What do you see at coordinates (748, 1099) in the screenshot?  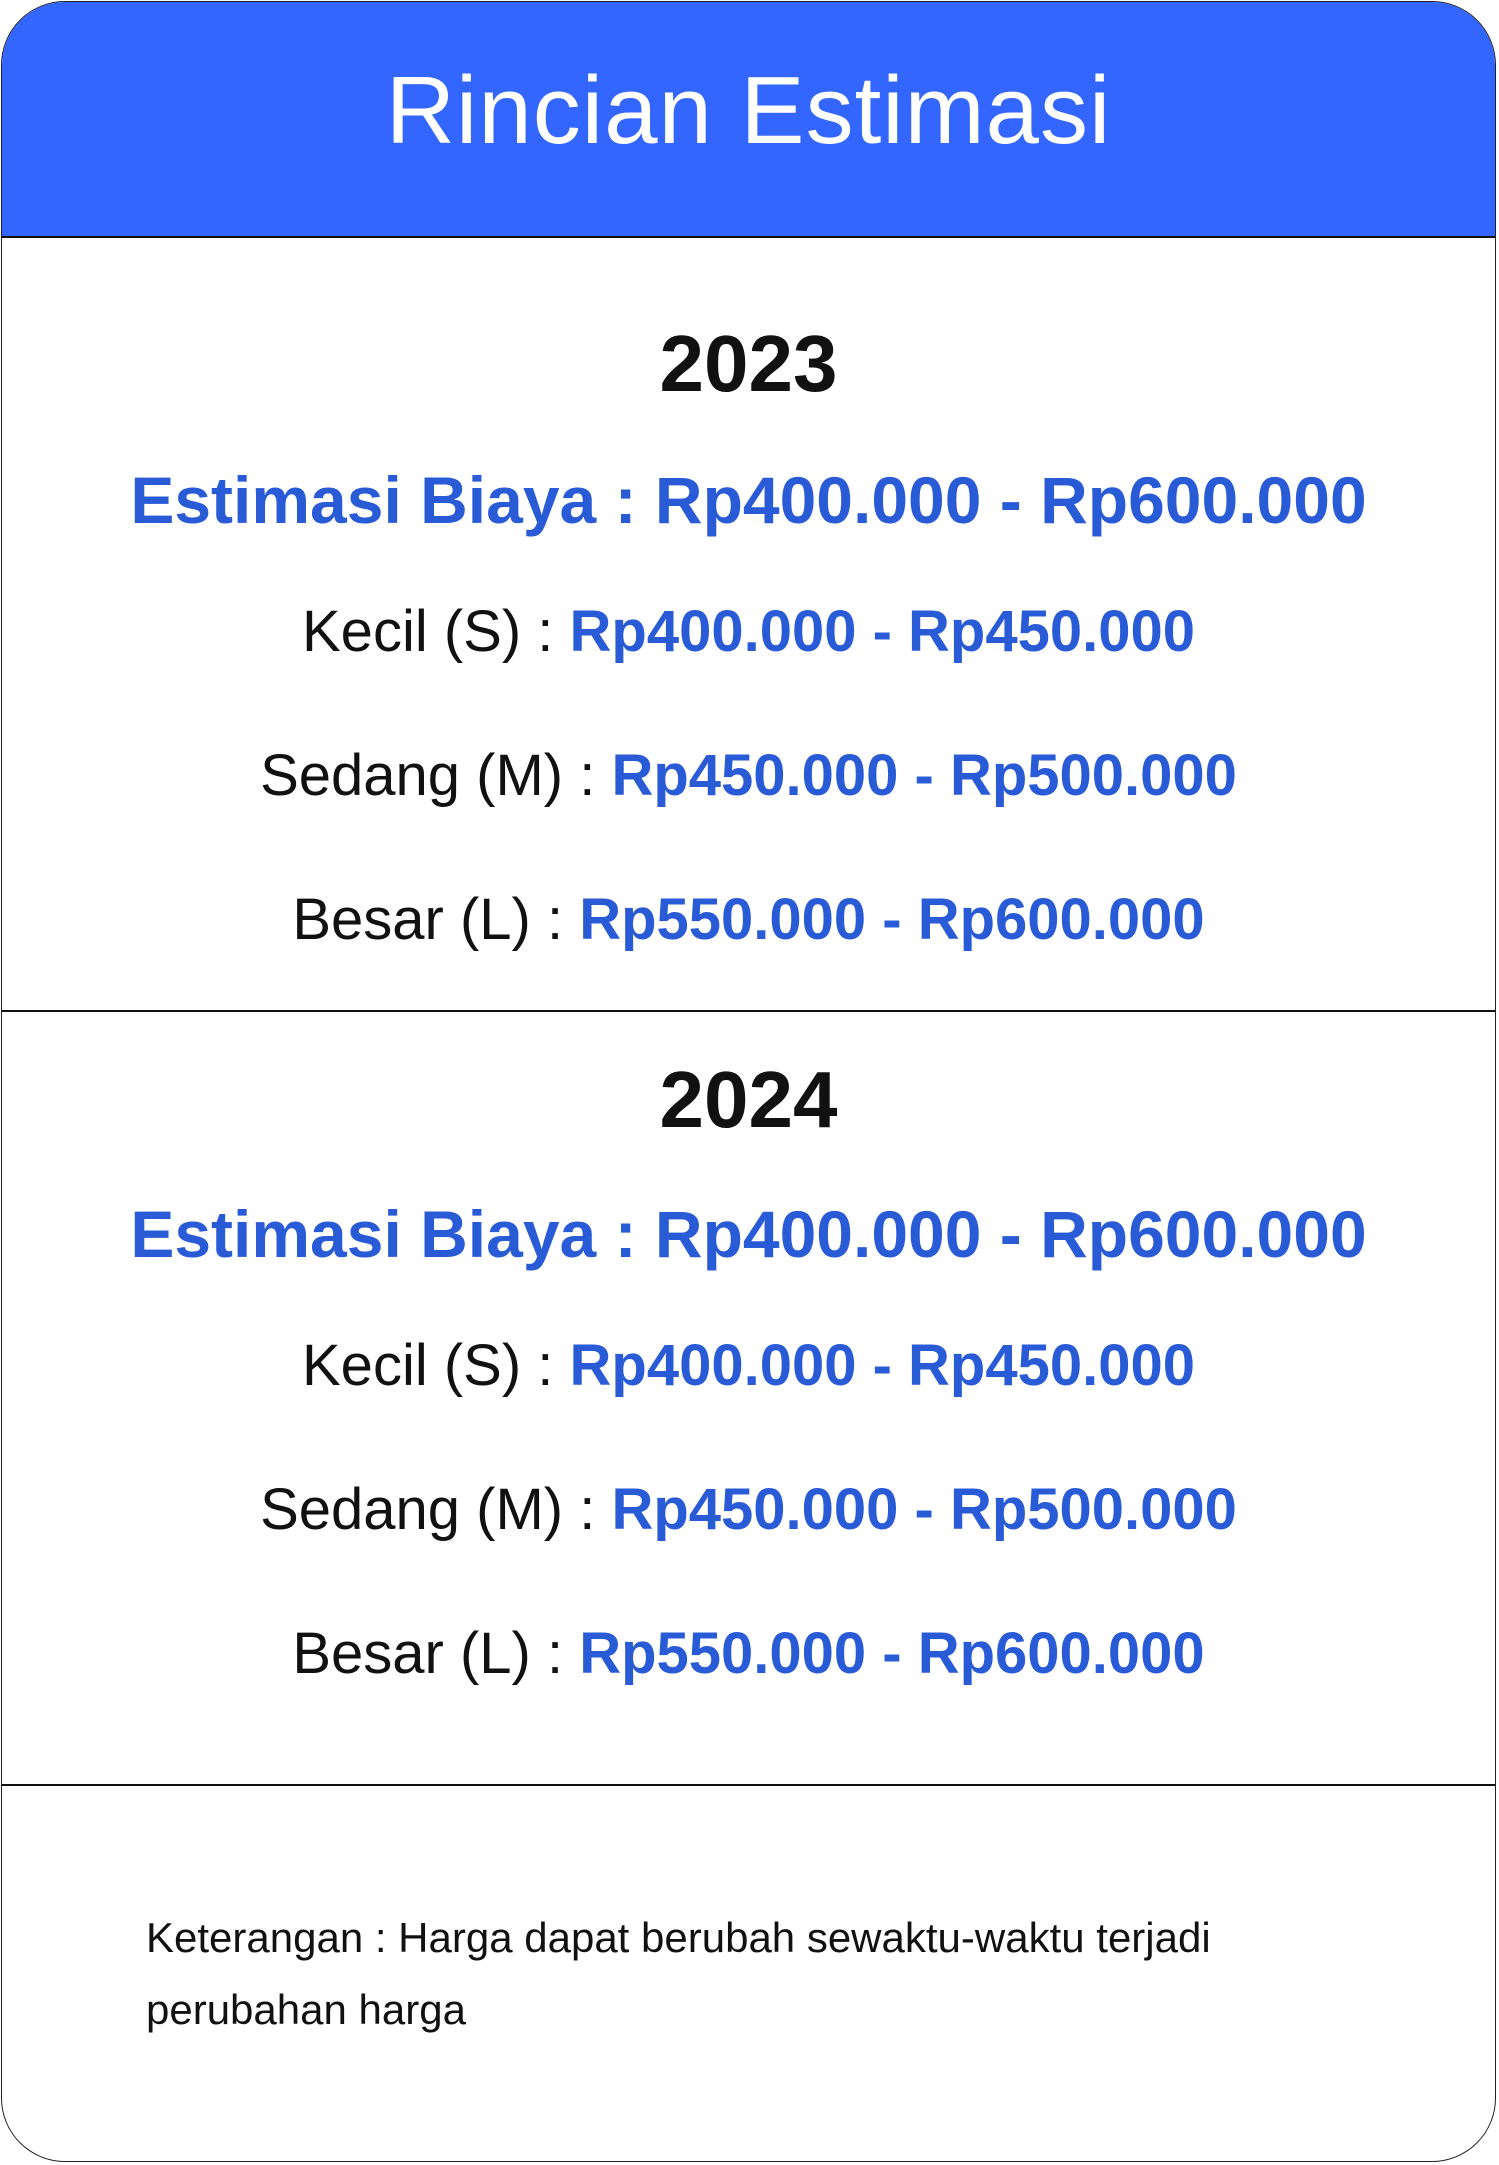 I see `year-heading: 2024` at bounding box center [748, 1099].